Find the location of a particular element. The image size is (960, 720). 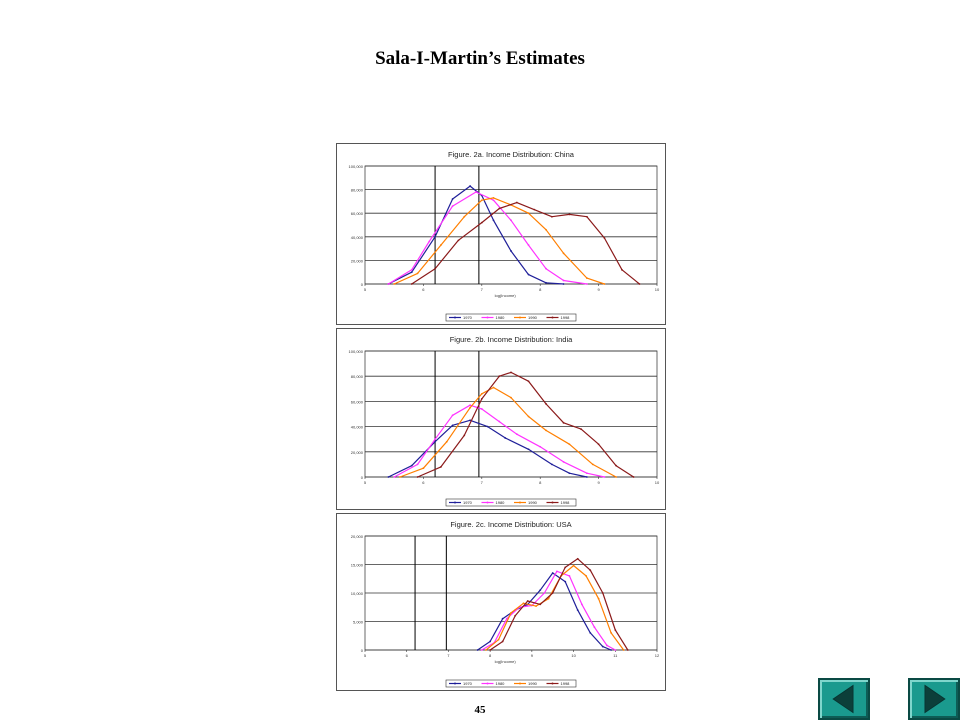

chart-title: Figure. 2a. Income Distribution: China is located at coordinates (511, 154).